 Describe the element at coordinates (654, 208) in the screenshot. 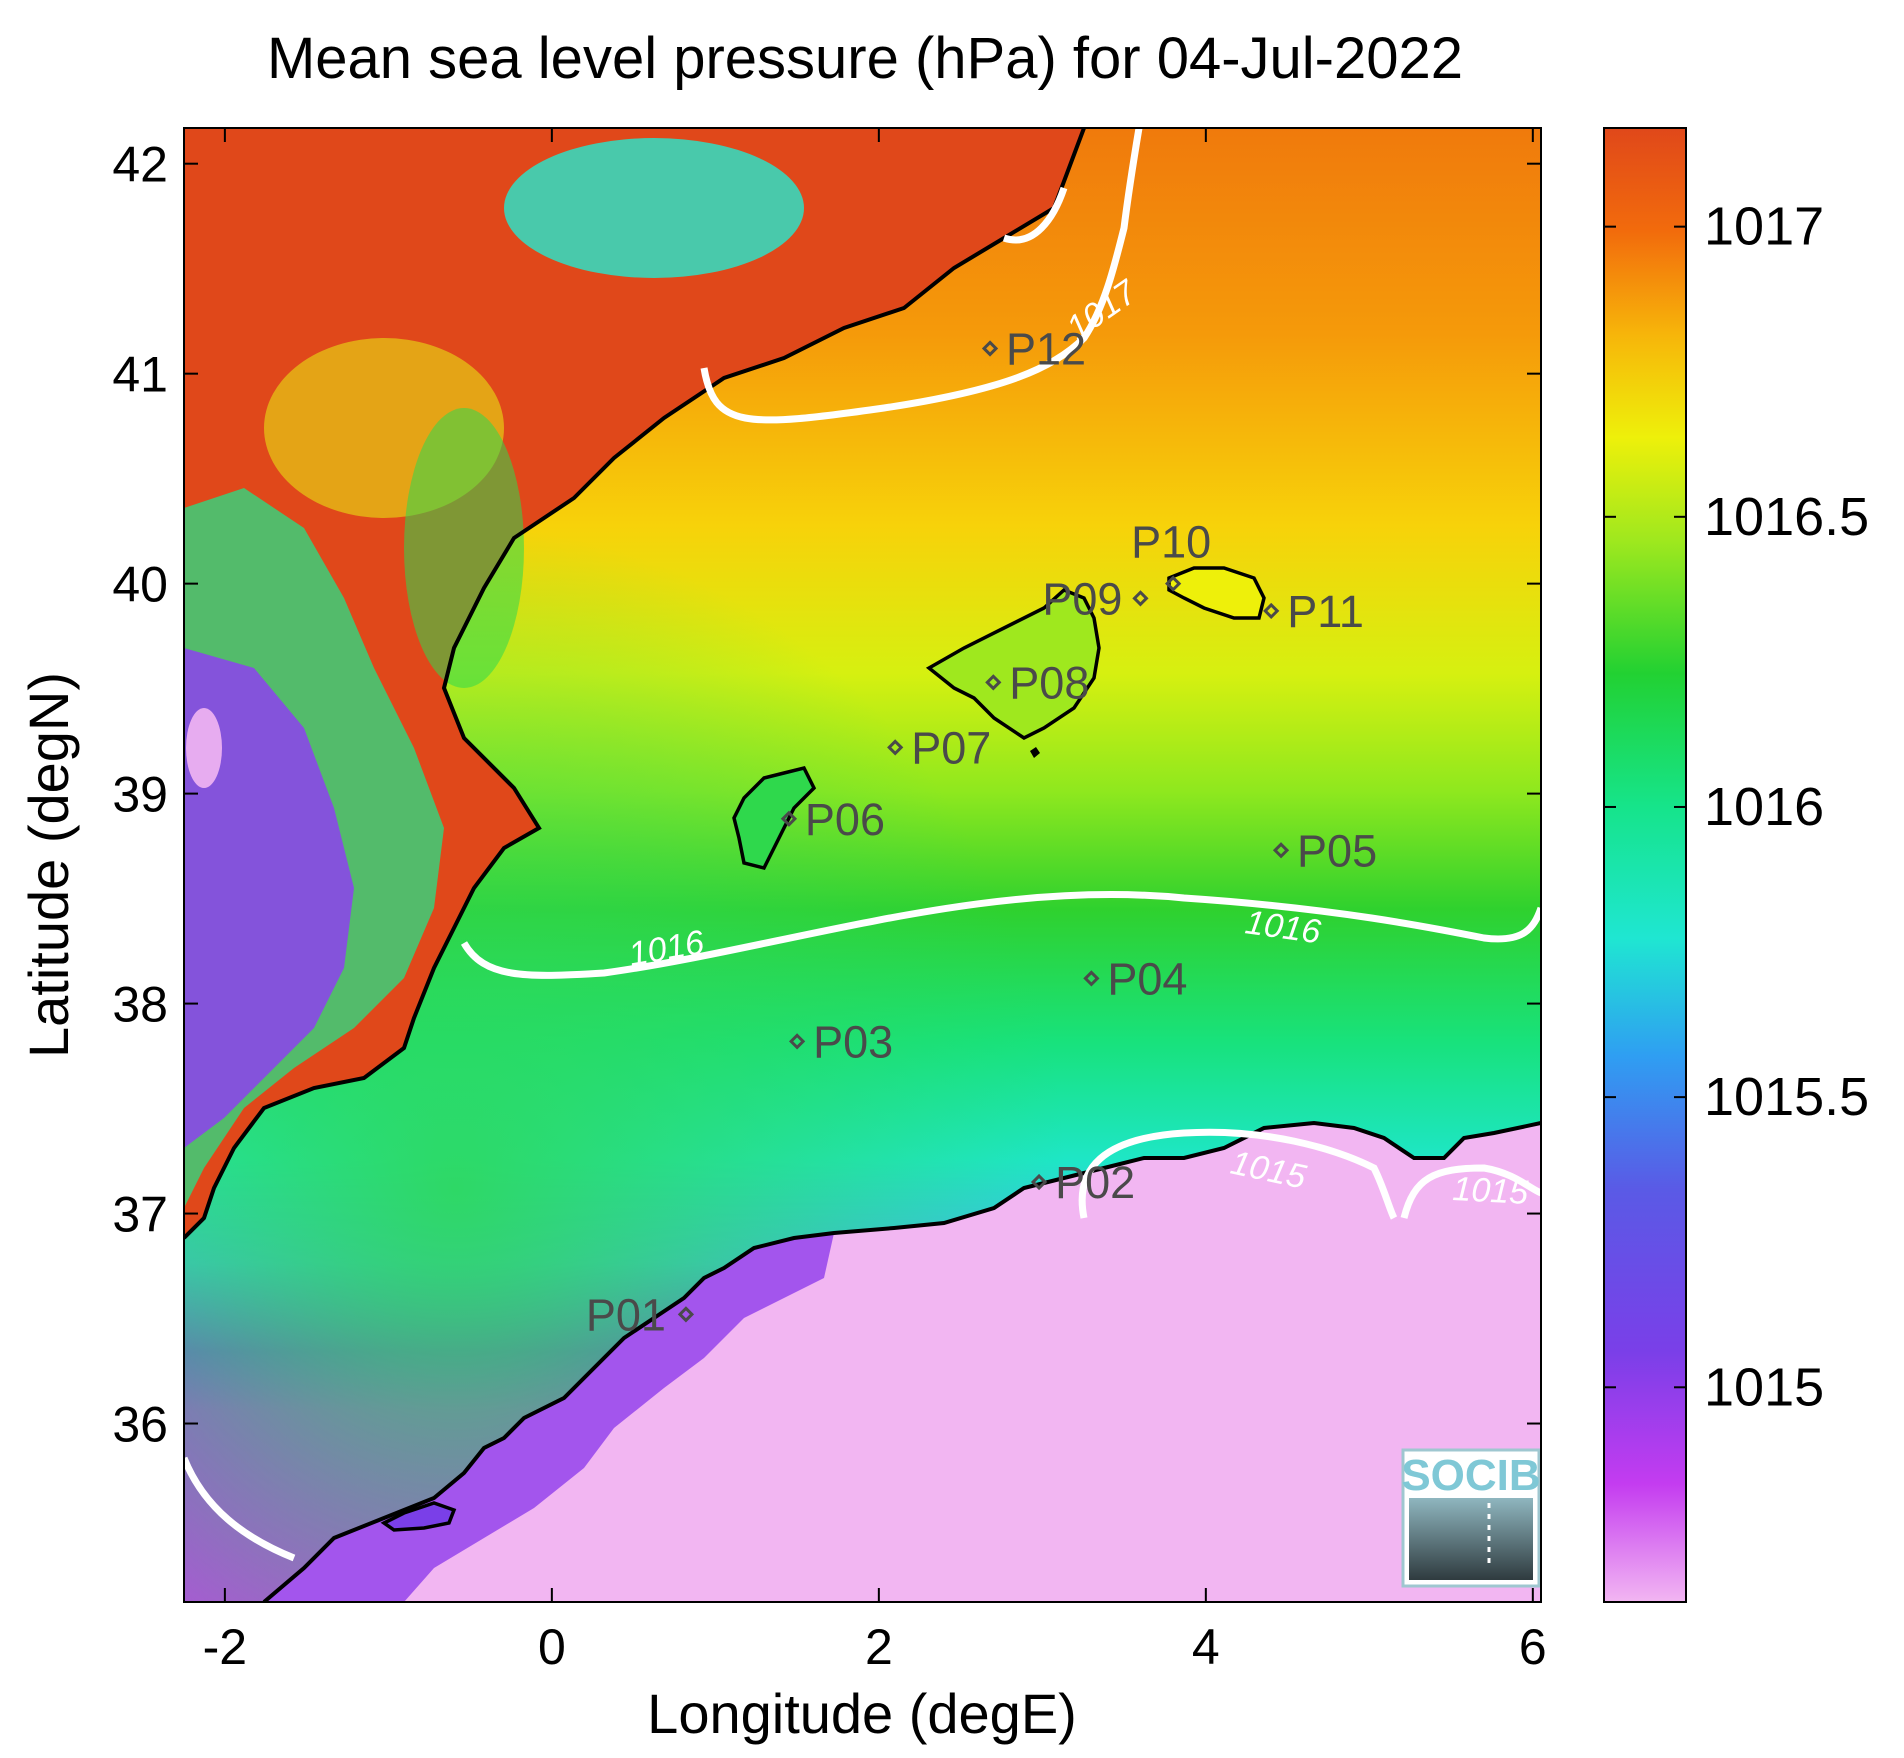

I see `inland-cyan-basin` at that location.